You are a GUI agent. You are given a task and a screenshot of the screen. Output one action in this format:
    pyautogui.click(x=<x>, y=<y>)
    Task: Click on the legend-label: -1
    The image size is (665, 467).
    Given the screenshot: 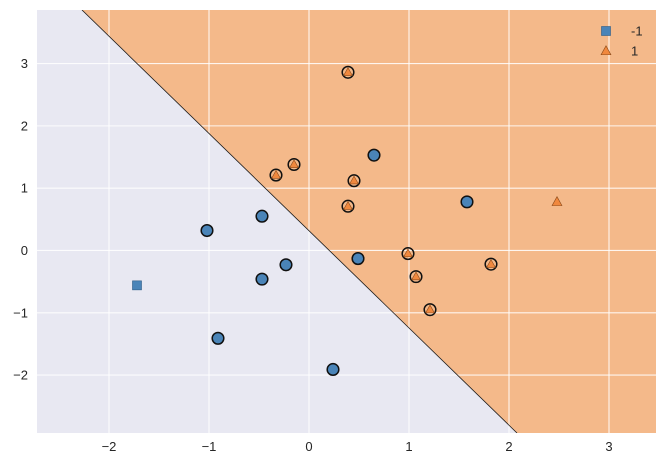 What is the action you would take?
    pyautogui.click(x=637, y=31)
    